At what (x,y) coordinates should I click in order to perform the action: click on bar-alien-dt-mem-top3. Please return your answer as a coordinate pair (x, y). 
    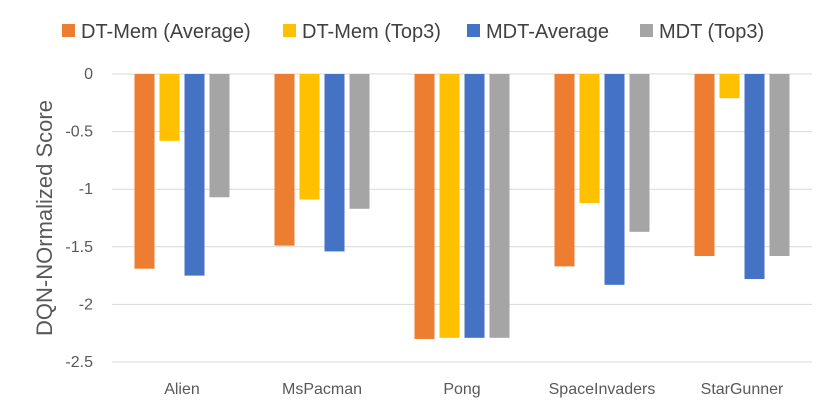
    Looking at the image, I should click on (169, 107).